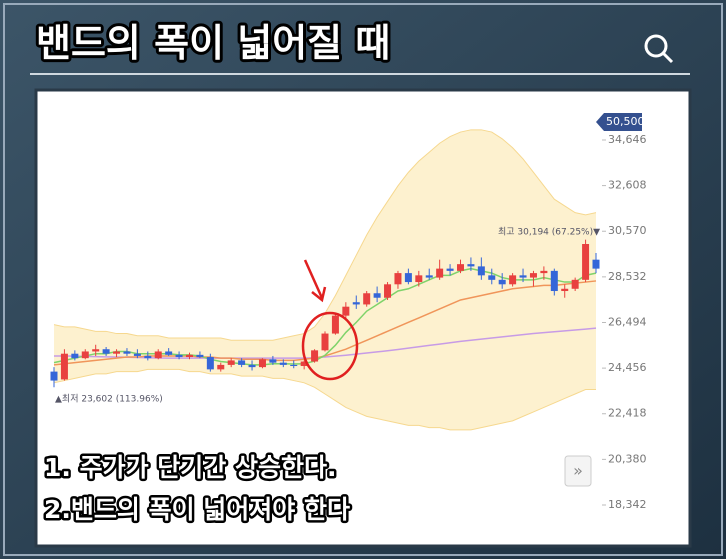 The width and height of the screenshot is (726, 559). What do you see at coordinates (315, 281) in the screenshot?
I see `highlight-arrow` at bounding box center [315, 281].